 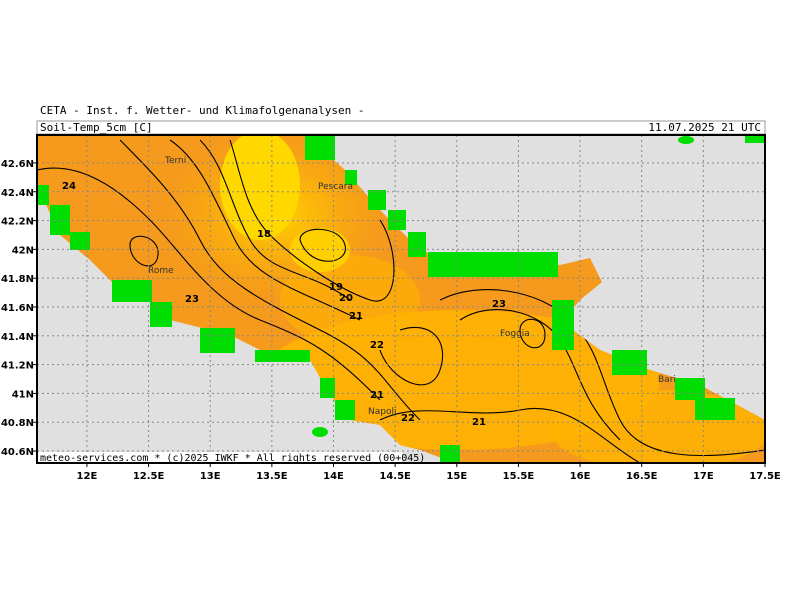 I want to click on city-label: Pescara, so click(x=335, y=187).